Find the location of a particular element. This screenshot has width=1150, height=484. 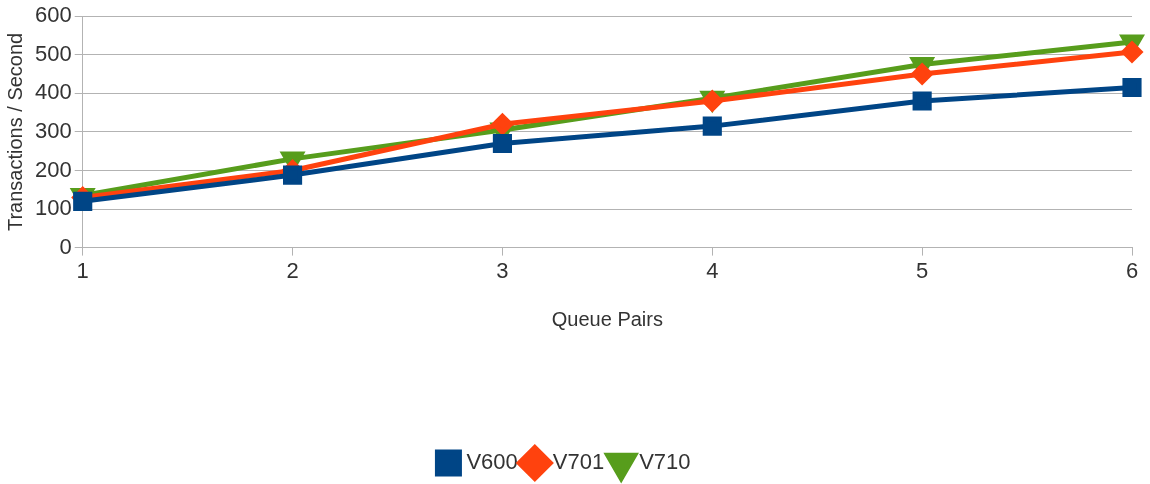

legend-label: V600 is located at coordinates (492, 462).